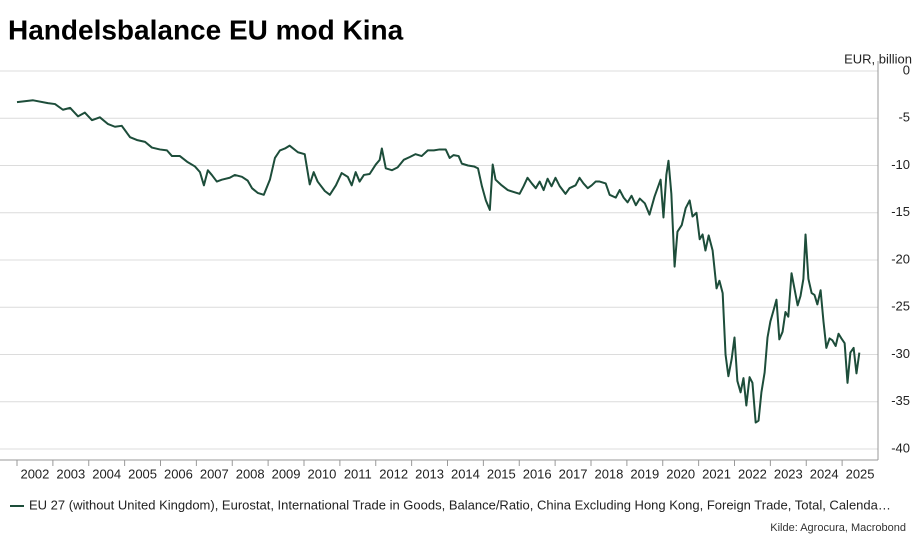  Describe the element at coordinates (900, 164) in the screenshot. I see `y-tick-label: -10` at that location.